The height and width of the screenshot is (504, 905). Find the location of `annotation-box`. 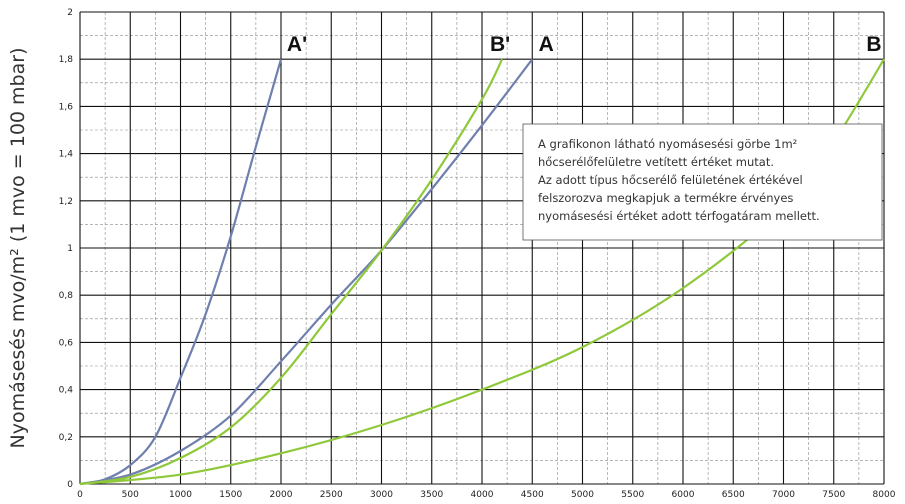

annotation-box is located at coordinates (702, 182).